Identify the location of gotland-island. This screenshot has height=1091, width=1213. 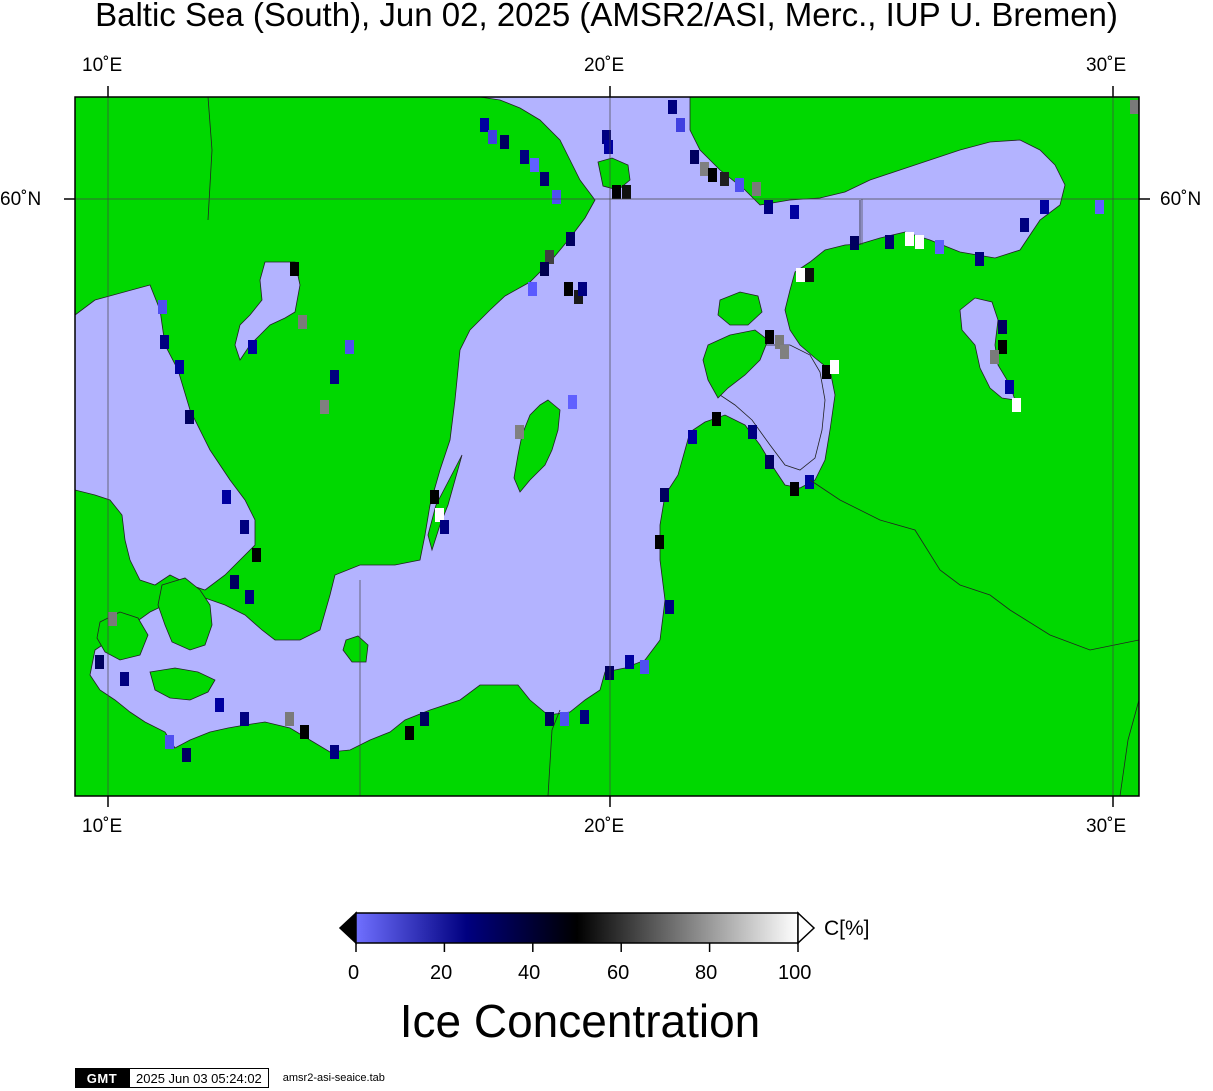
(537, 446).